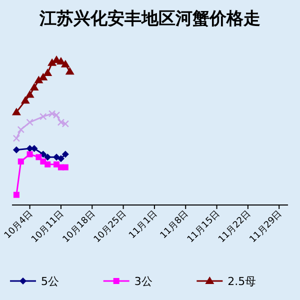 The height and width of the screenshot is (300, 300). What do you see at coordinates (143, 281) in the screenshot?
I see `legend-label: 3公` at bounding box center [143, 281].